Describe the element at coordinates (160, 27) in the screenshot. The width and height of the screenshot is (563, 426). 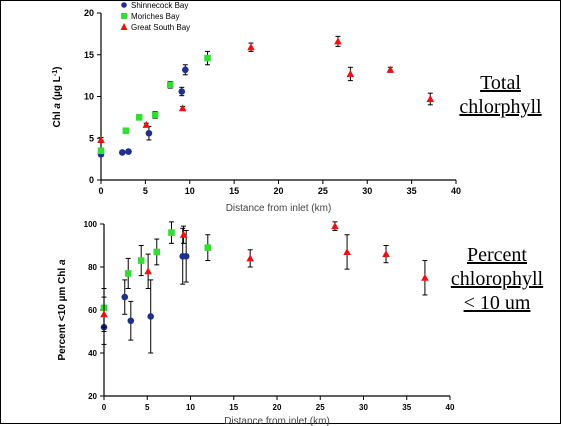
I see `legend-label: Great South Bay` at that location.